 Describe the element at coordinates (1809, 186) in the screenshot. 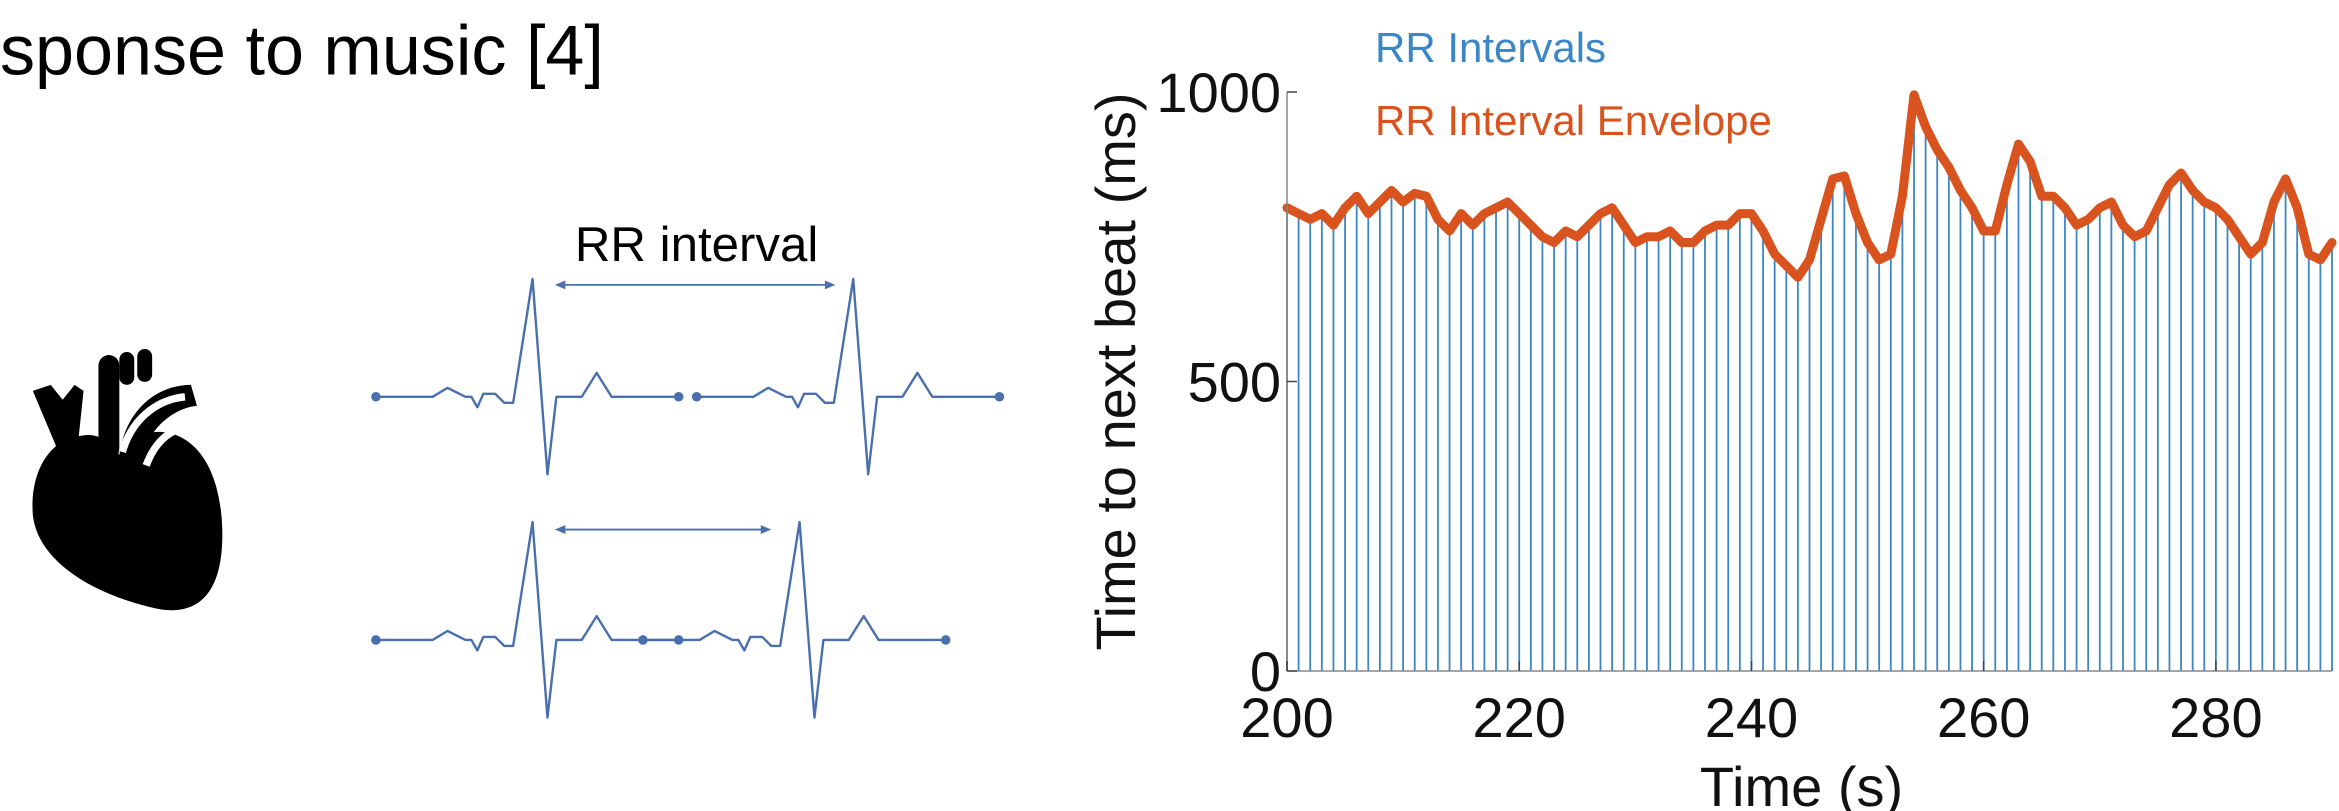

I see `envelope-line` at that location.